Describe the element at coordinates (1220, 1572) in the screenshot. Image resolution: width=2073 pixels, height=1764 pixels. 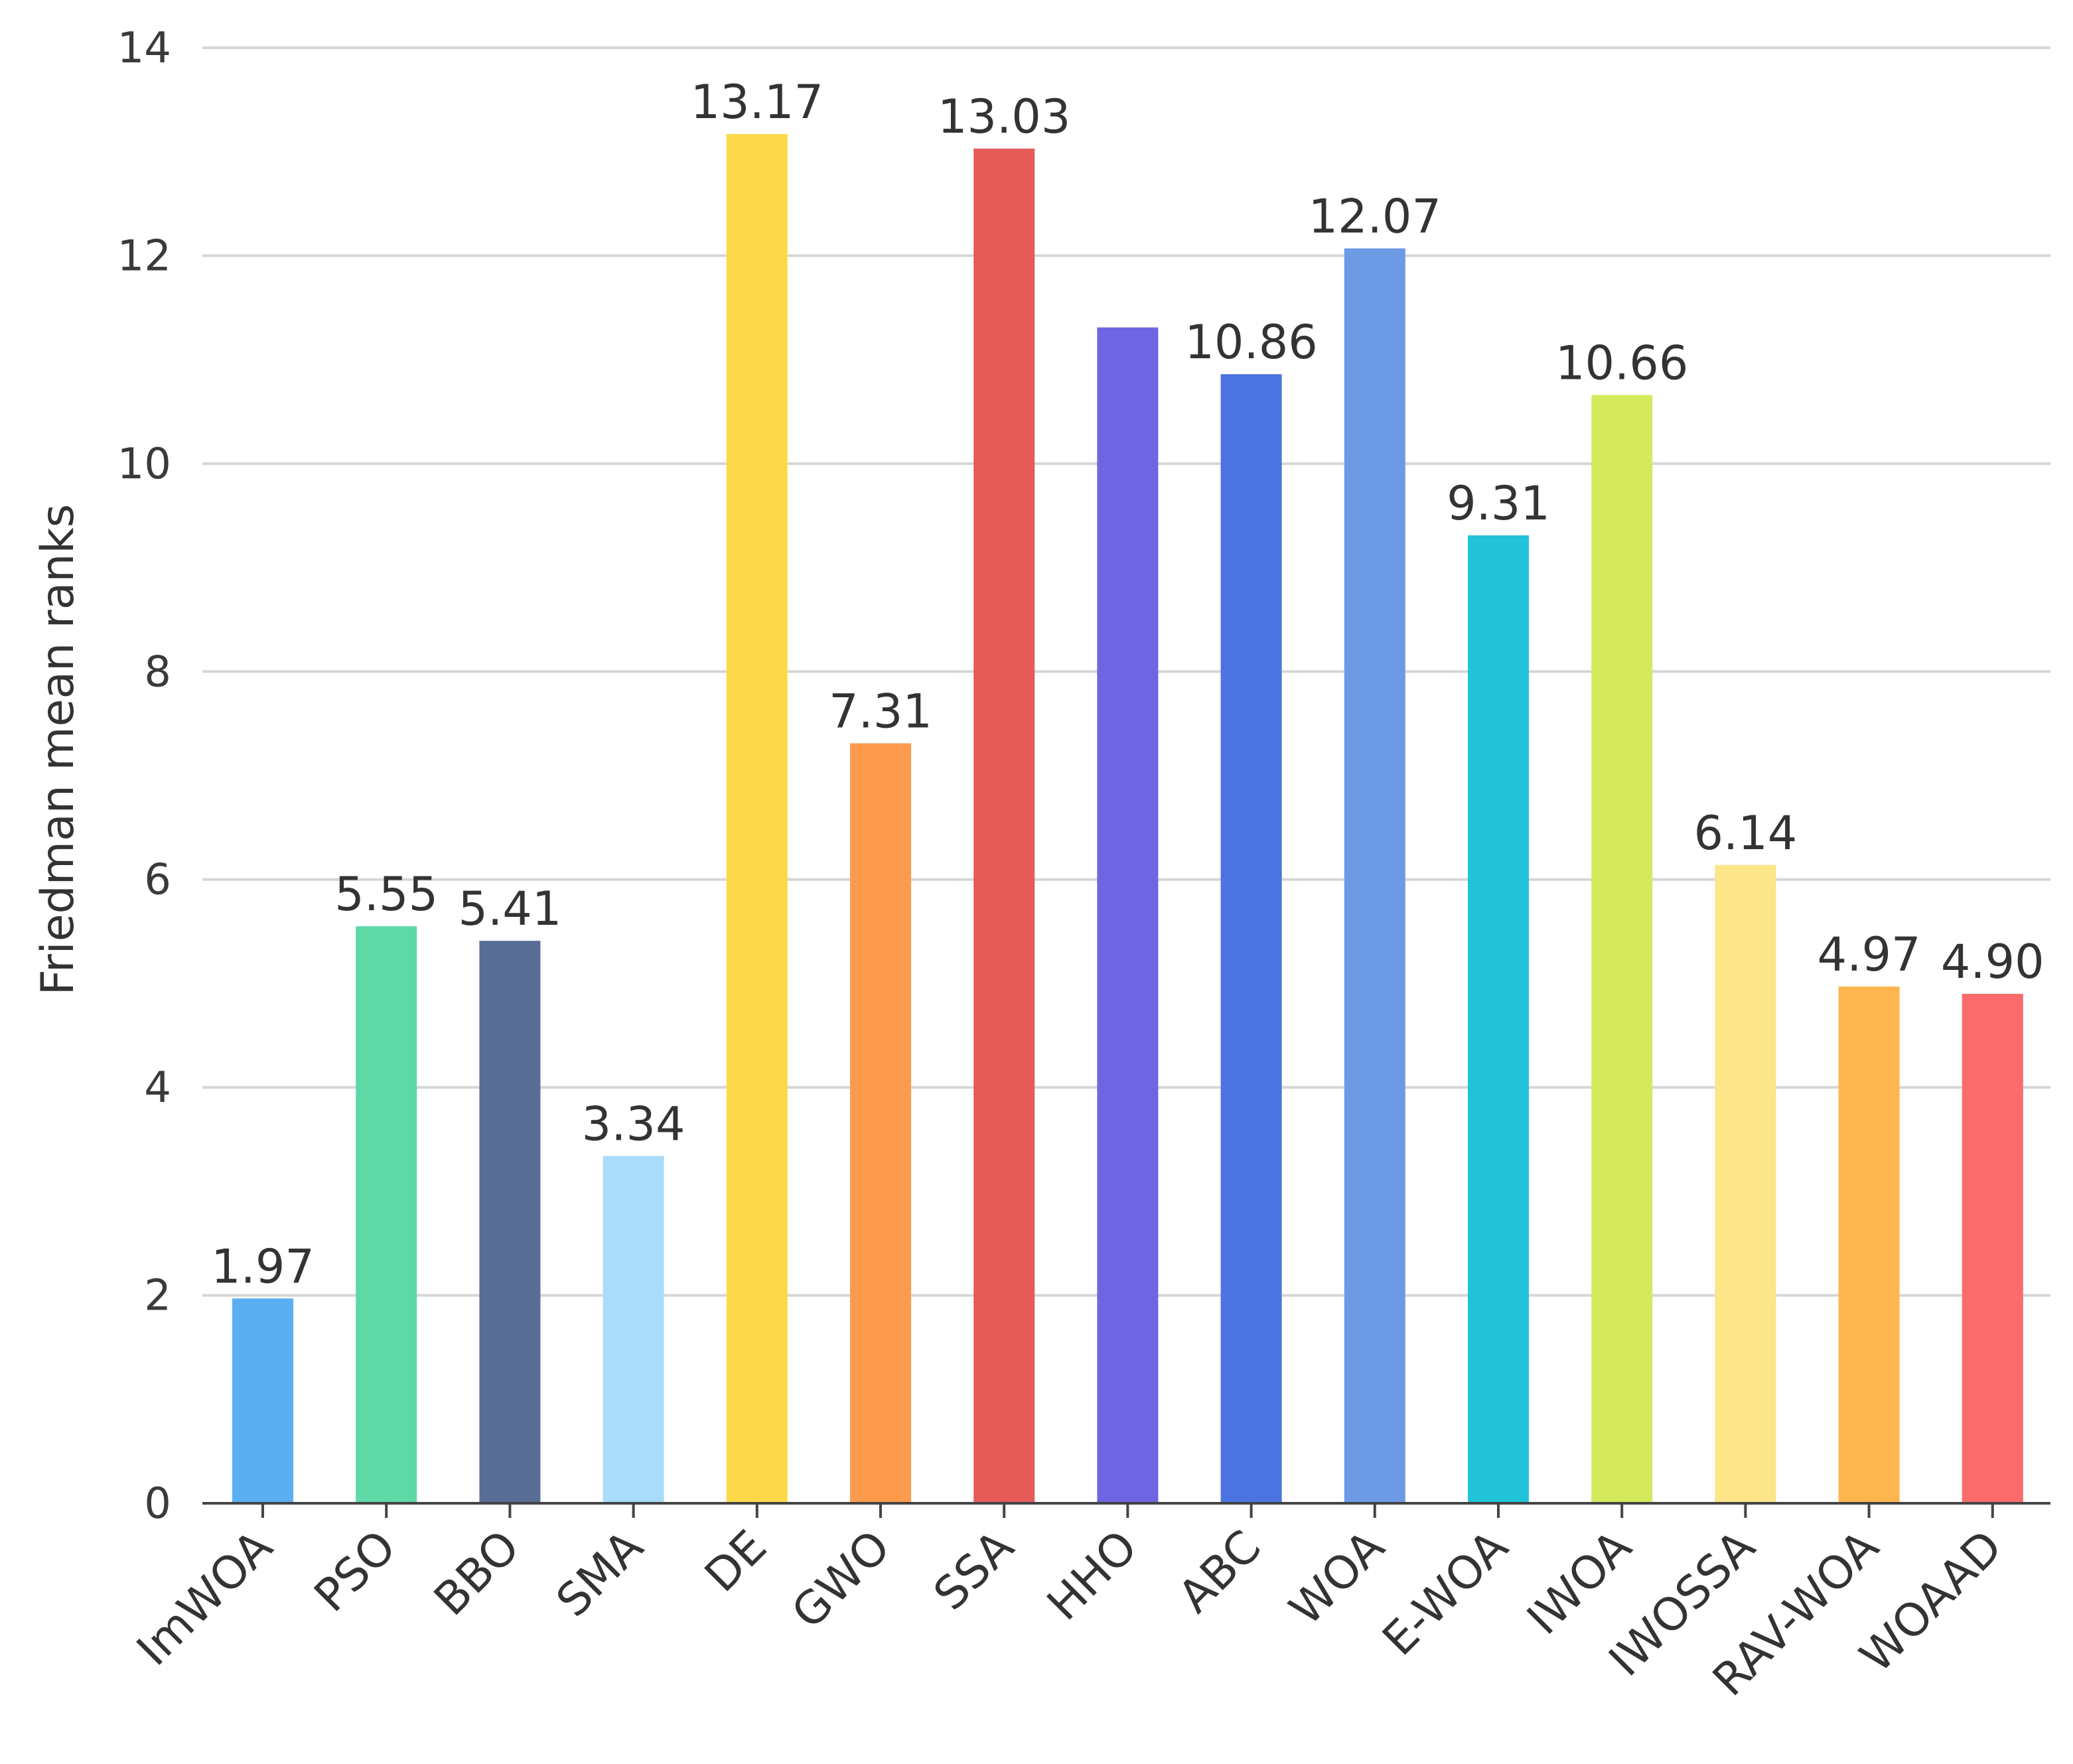
I see `x-tick-label-abc: ABC` at that location.